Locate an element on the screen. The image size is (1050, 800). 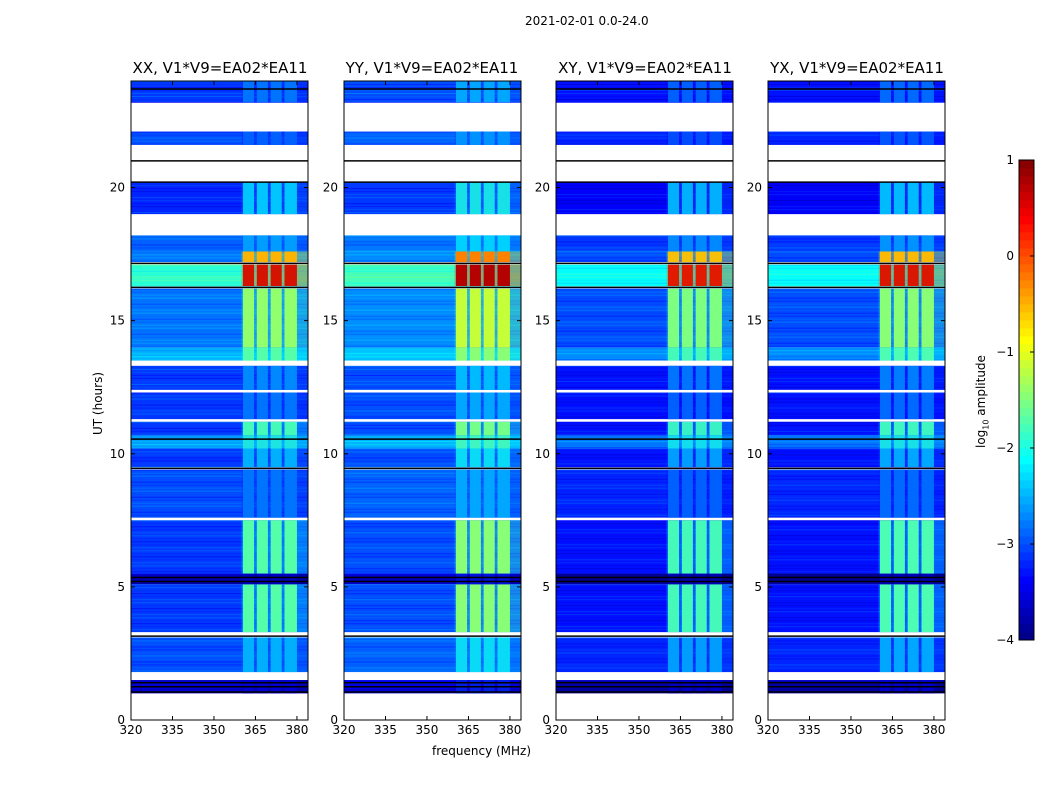
y-tick-label: 15 is located at coordinates (542, 321).